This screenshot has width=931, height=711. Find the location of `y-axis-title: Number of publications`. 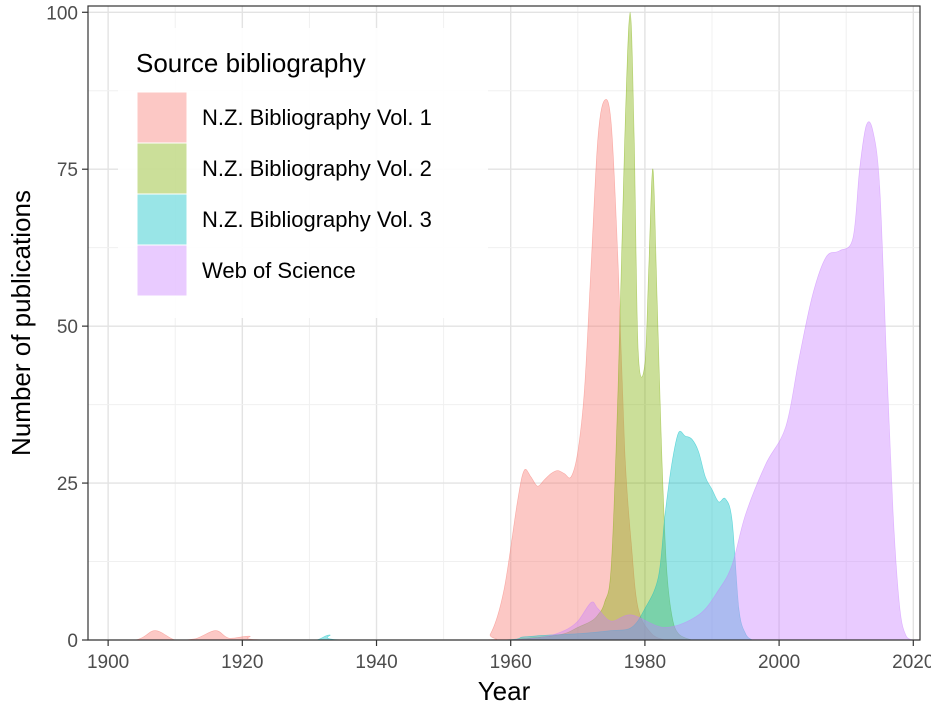

y-axis-title: Number of publications is located at coordinates (21, 323).